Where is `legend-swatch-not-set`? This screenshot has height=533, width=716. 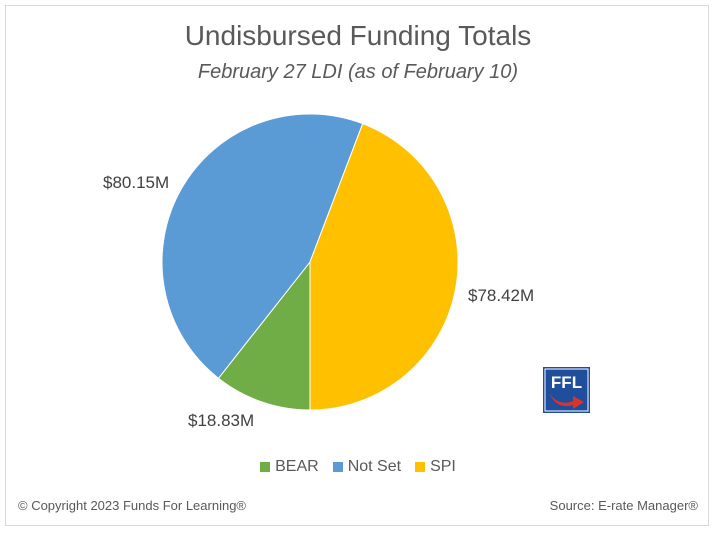
legend-swatch-not-set is located at coordinates (337, 467).